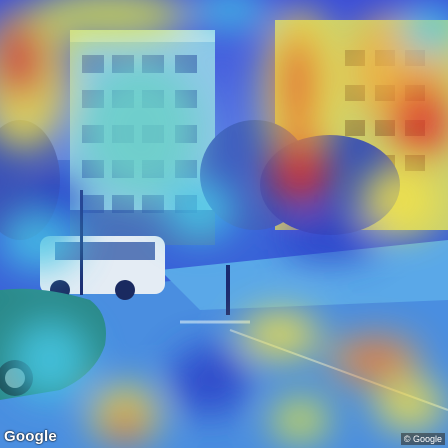 Image resolution: width=448 pixels, height=448 pixels. I want to click on google-logo: Google, so click(30, 436).